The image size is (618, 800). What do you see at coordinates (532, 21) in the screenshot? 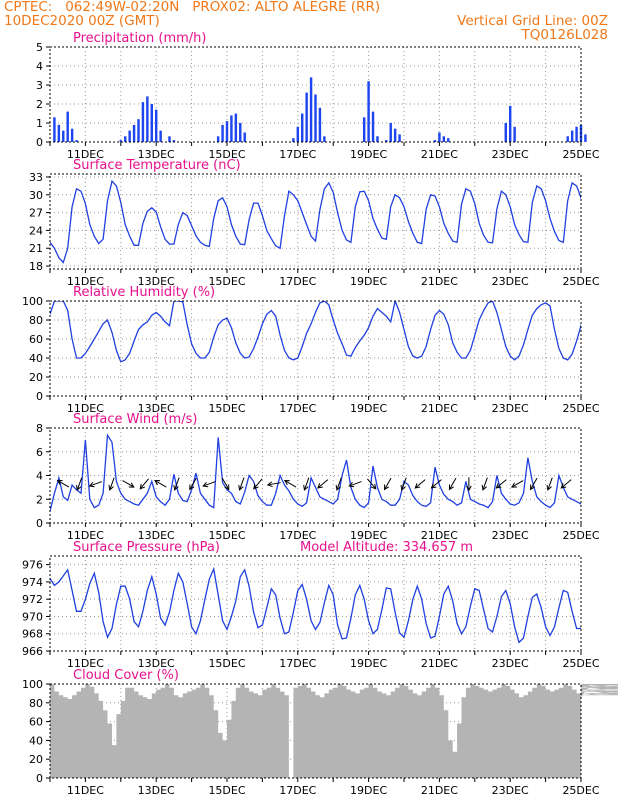
I see `header-line2-right: Vertical Grid Line: 00Z` at bounding box center [532, 21].